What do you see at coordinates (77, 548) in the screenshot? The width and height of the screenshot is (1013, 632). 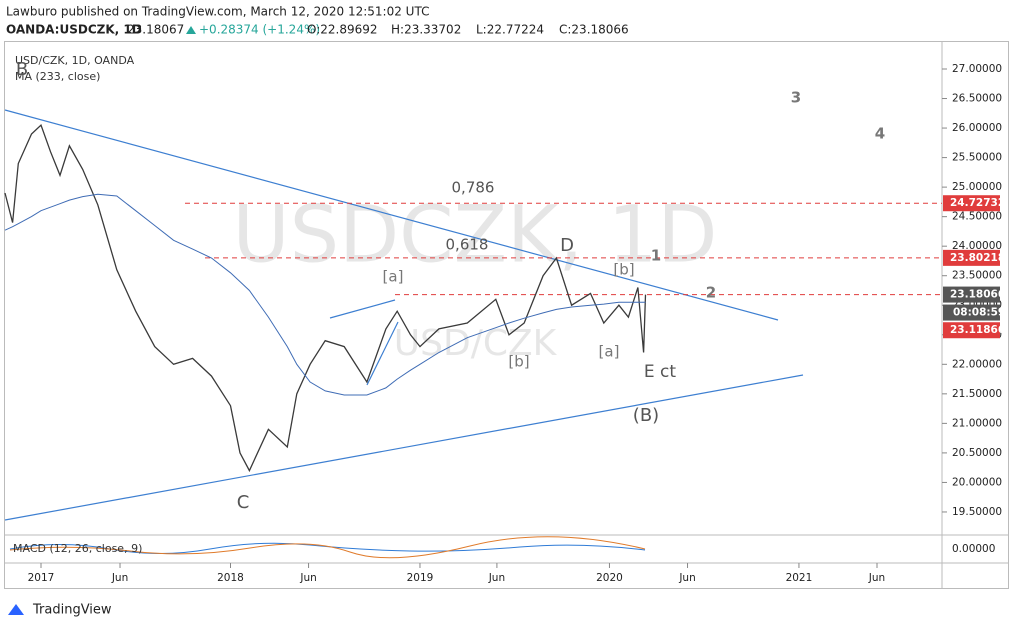 I see `macd-label: MACD (12, 26, close, 9)` at bounding box center [77, 548].